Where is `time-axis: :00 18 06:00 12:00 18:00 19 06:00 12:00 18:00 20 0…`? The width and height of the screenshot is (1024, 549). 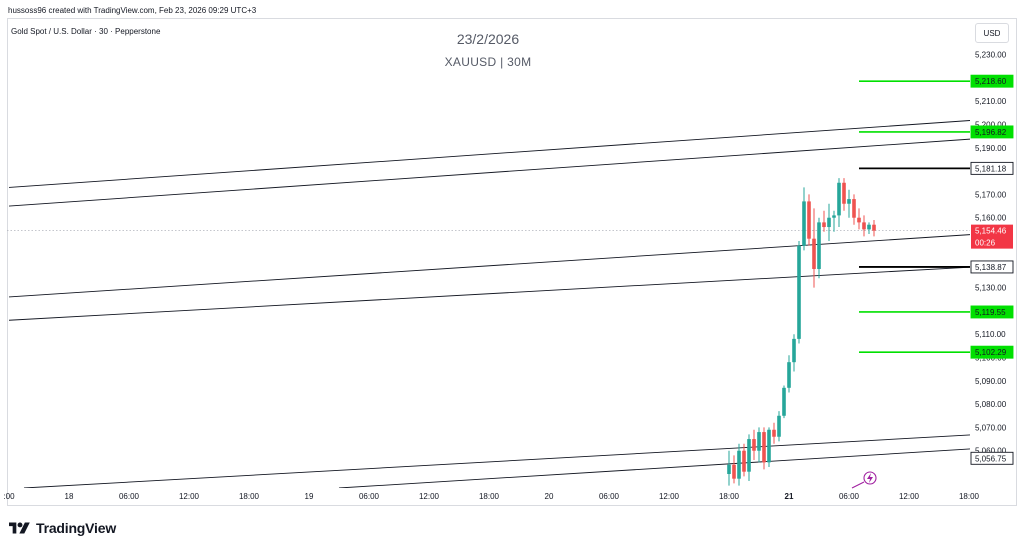
time-axis: :00 18 06:00 12:00 18:00 19 06:00 12:00 18:00 20 0… is located at coordinates (491, 496).